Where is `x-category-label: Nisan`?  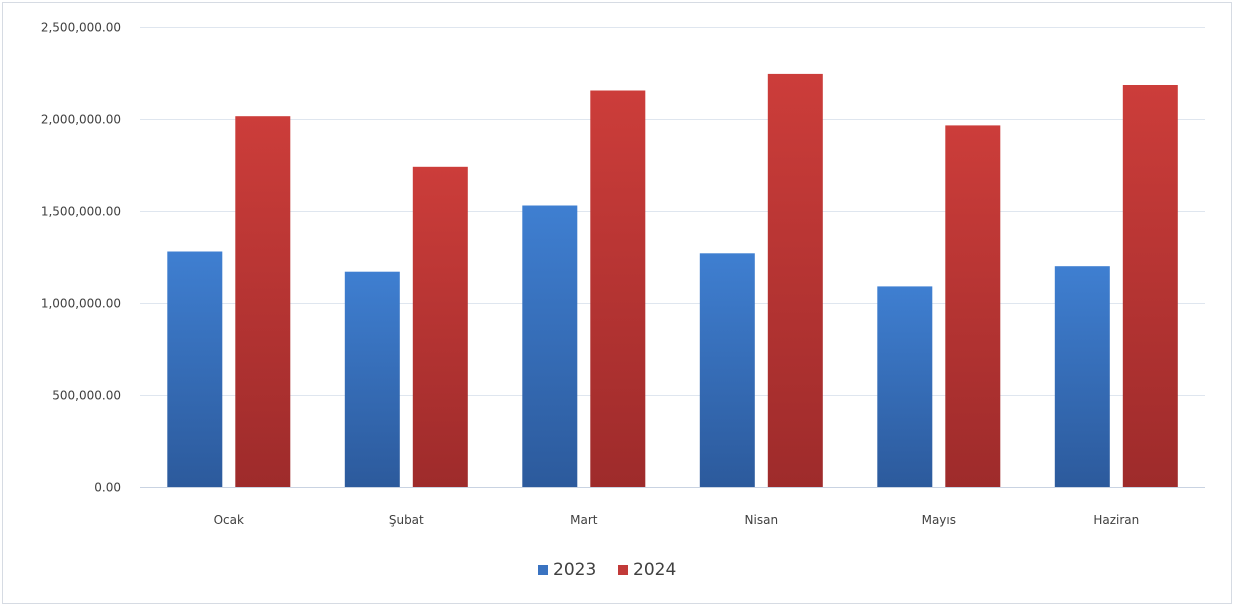
x-category-label: Nisan is located at coordinates (762, 520).